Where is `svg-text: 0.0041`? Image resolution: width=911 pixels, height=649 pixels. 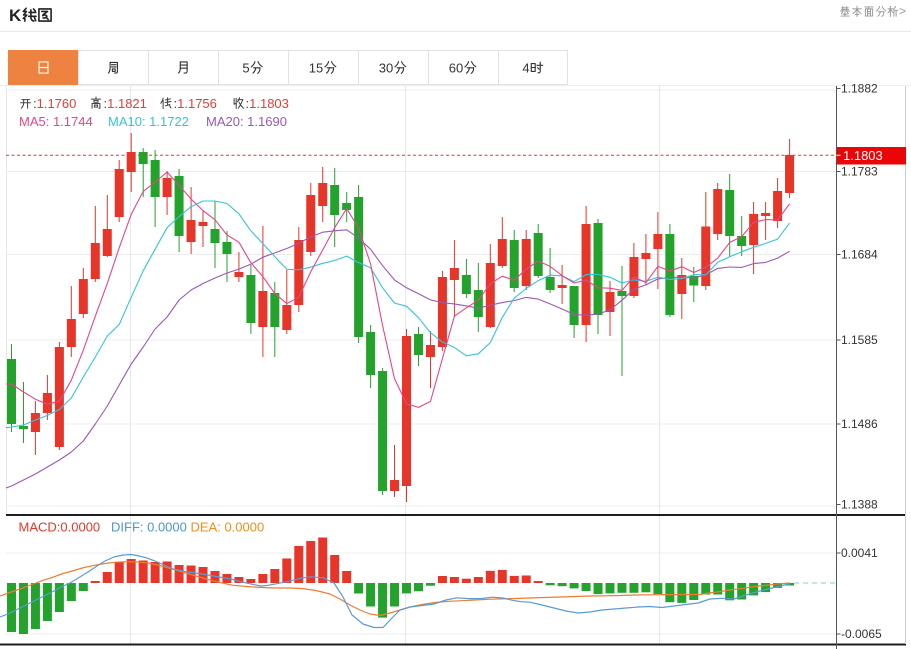
svg-text: 0.0041 is located at coordinates (859, 553).